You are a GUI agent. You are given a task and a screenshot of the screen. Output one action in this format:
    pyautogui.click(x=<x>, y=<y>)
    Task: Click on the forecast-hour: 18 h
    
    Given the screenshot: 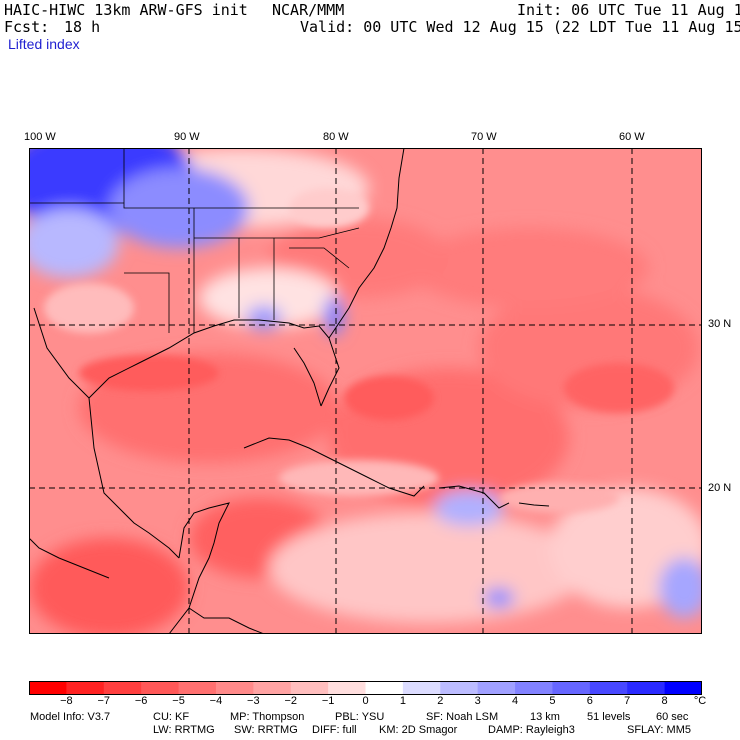 What is the action you would take?
    pyautogui.click(x=82, y=27)
    